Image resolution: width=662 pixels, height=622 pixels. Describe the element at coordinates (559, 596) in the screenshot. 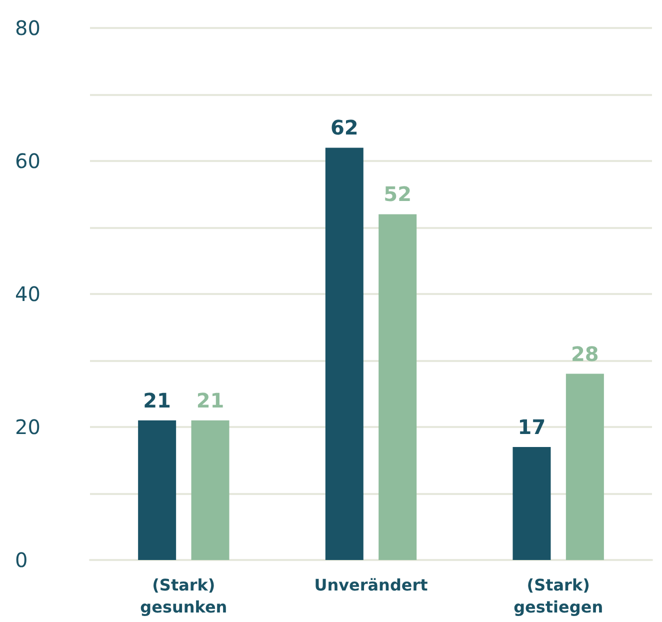

I see `x-tick-label: (Stark) gestiegen` at that location.